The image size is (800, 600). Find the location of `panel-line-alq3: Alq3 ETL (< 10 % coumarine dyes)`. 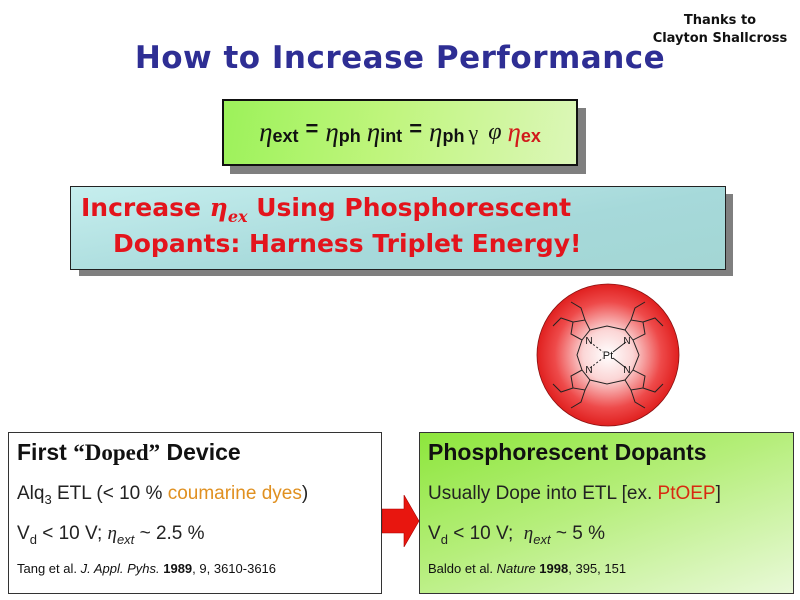

panel-line-alq3: Alq3 ETL (< 10 % coumarine dyes) is located at coordinates (163, 495).